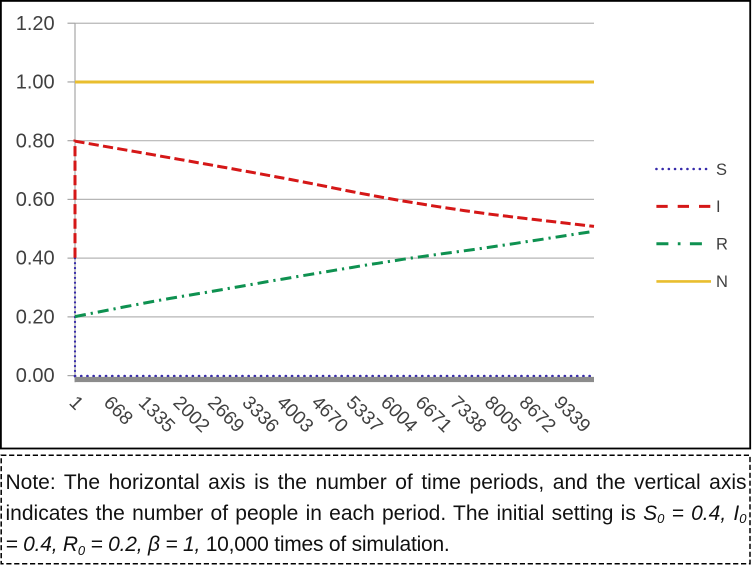  What do you see at coordinates (722, 245) in the screenshot?
I see `svg-text: R` at bounding box center [722, 245].